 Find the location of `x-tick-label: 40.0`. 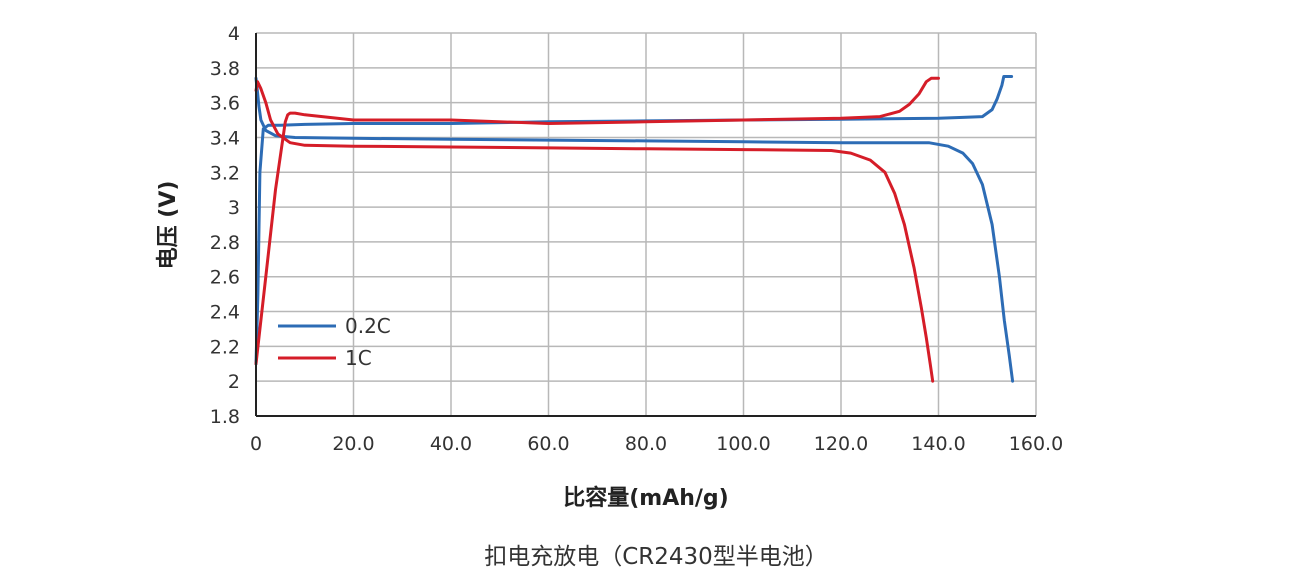

x-tick-label: 40.0 is located at coordinates (451, 444).